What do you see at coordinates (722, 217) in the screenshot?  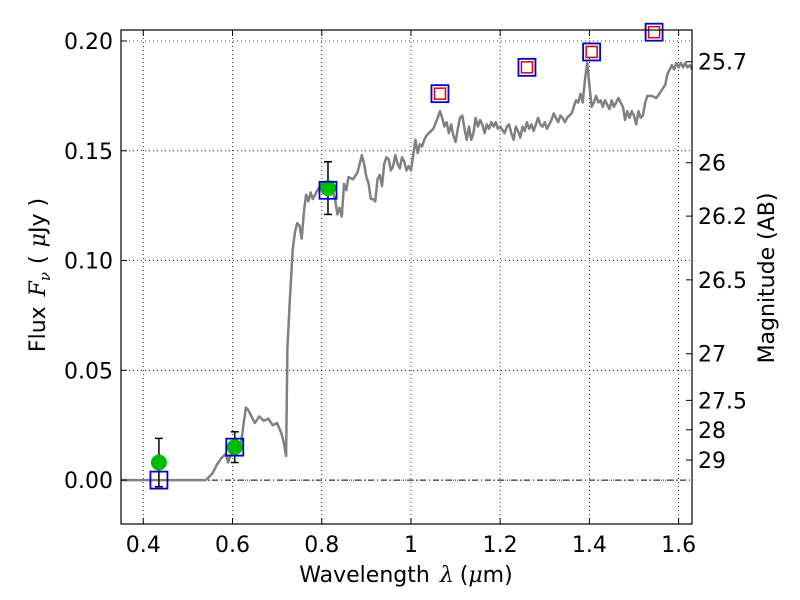 I see `magnitude-tick-label: 26.2` at bounding box center [722, 217].